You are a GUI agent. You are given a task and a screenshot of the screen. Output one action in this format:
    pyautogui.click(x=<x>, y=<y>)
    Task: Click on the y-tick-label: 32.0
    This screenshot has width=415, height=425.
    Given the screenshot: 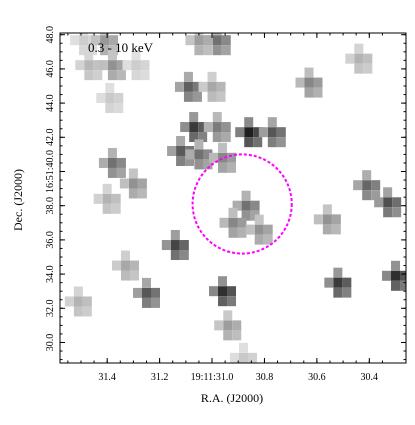 What is the action you would take?
    pyautogui.click(x=50, y=309)
    